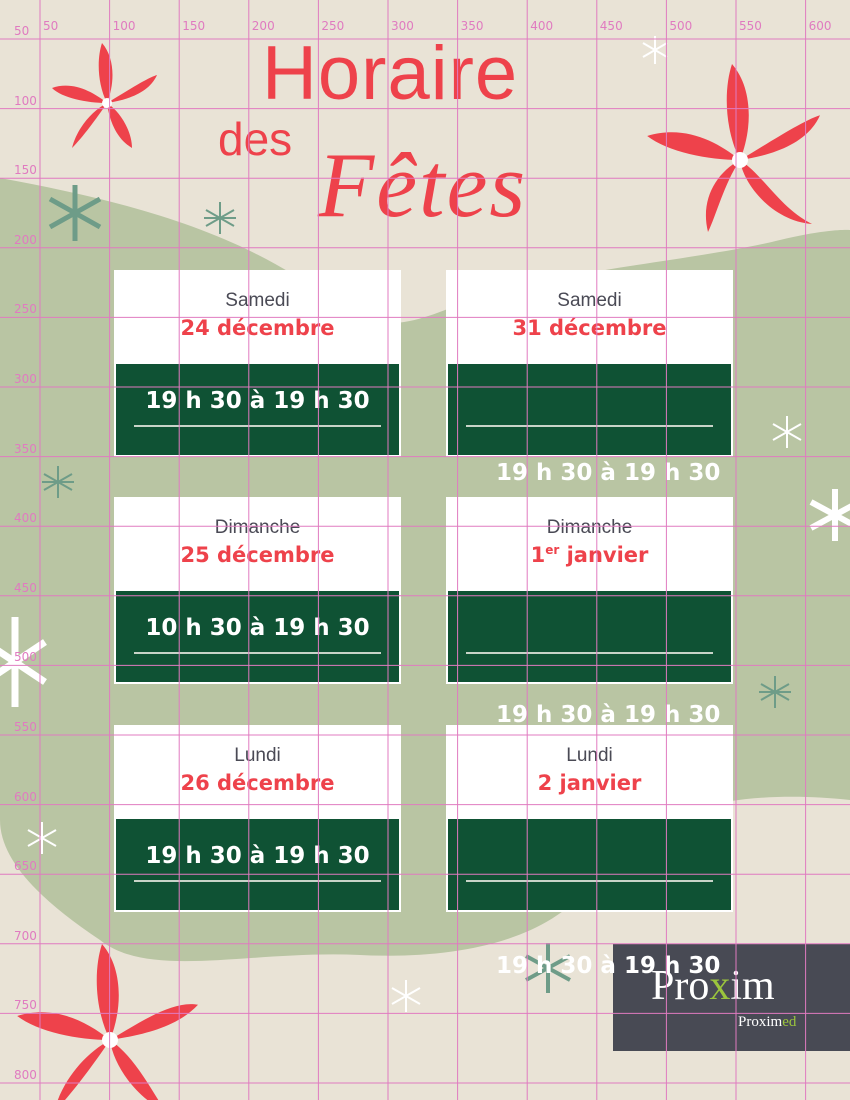  I want to click on ruler-label-x: 400, so click(542, 26).